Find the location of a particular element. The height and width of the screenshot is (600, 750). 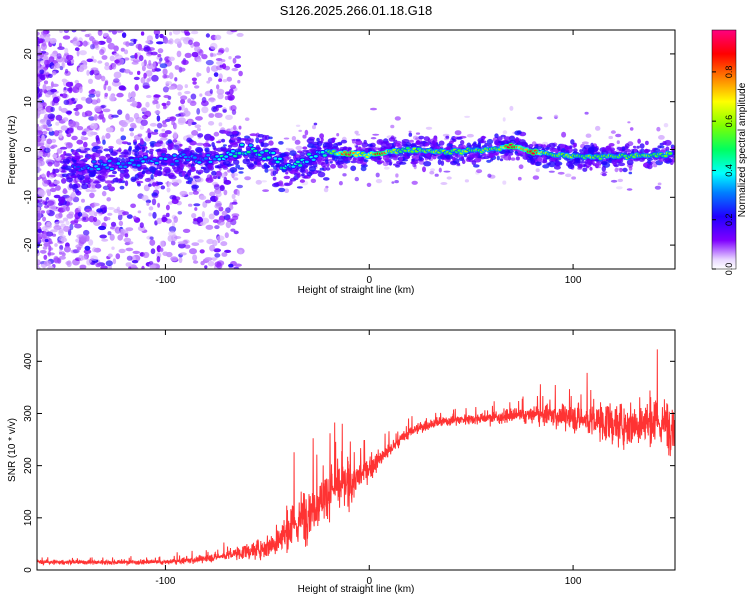

y-tick-label: 300 is located at coordinates (28, 413).